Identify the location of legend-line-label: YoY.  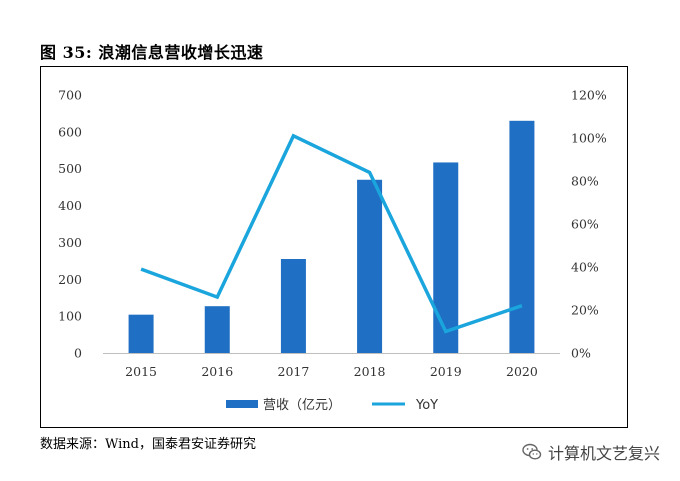
(426, 405).